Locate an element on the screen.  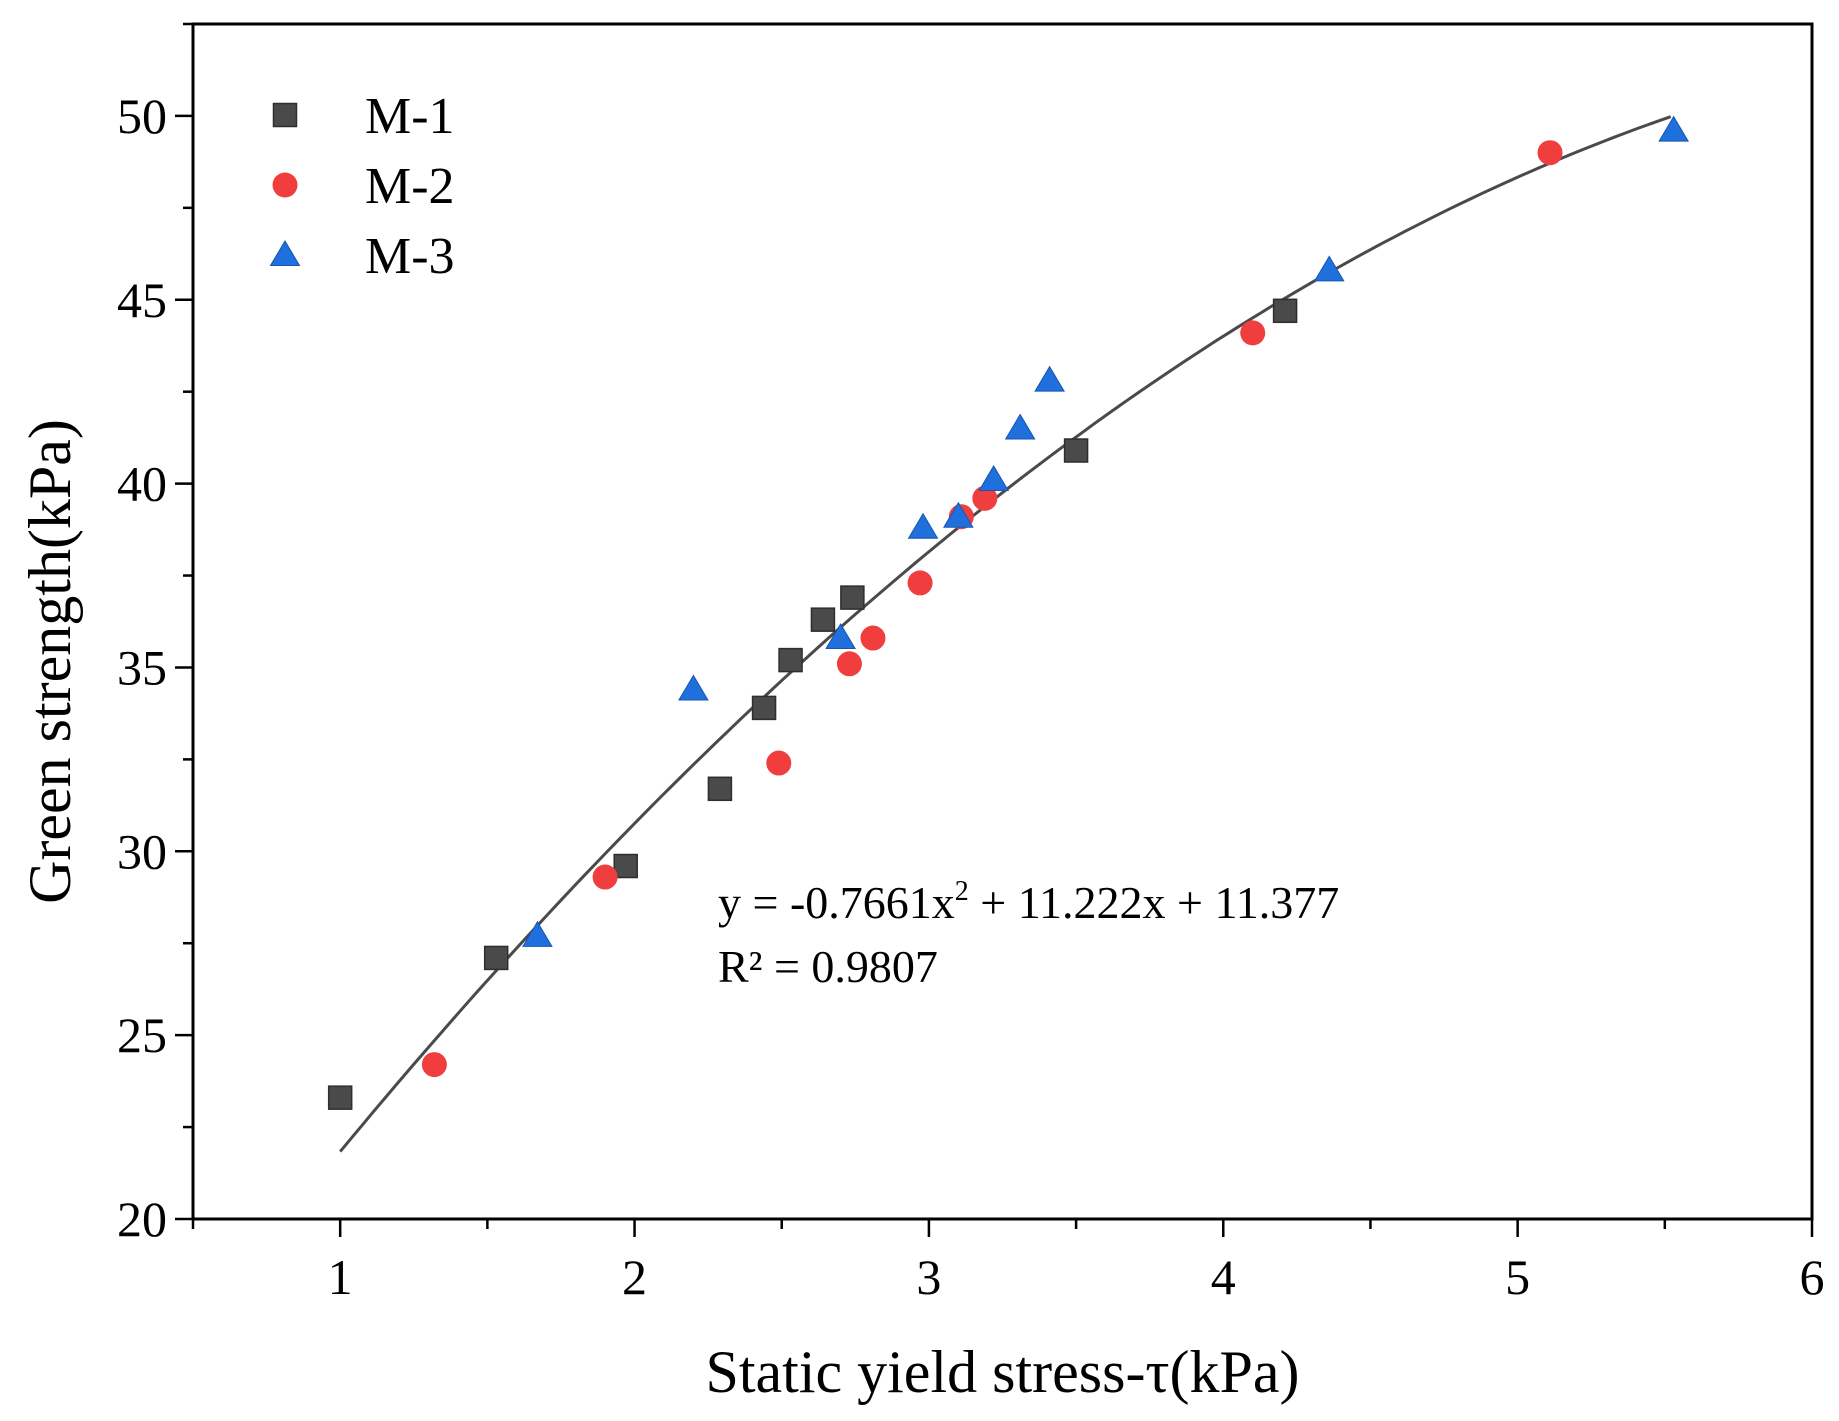
legend-label-m-2: M-2 is located at coordinates (410, 186).